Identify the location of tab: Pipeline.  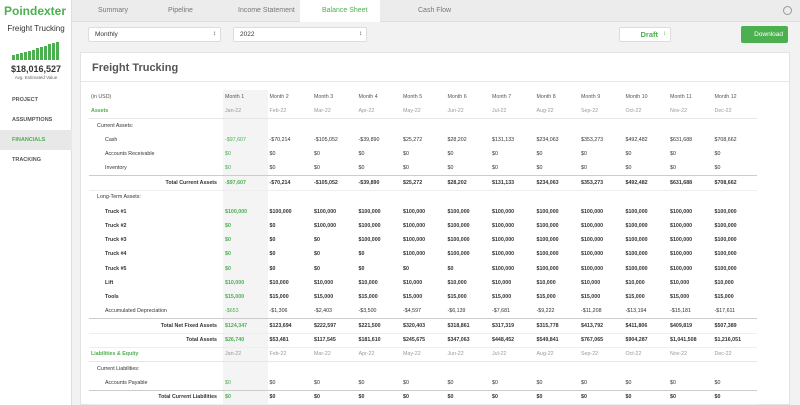
(180, 10).